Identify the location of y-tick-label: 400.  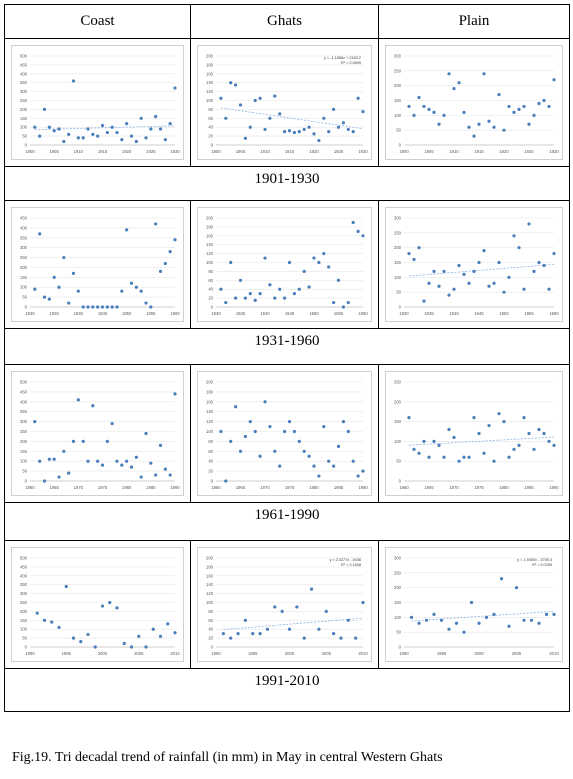
(24, 227).